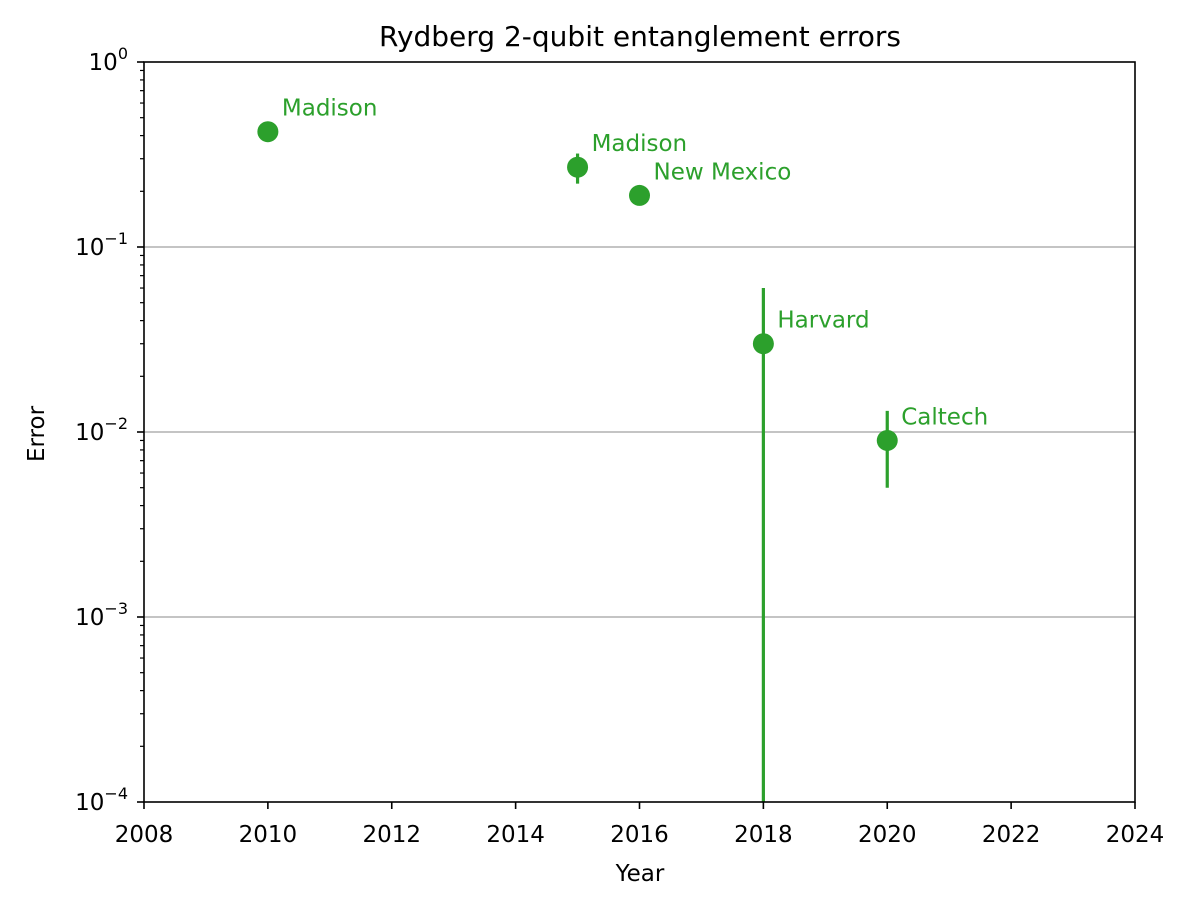  Describe the element at coordinates (101, 430) in the screenshot. I see `y-tick-label: 10⁻²` at that location.